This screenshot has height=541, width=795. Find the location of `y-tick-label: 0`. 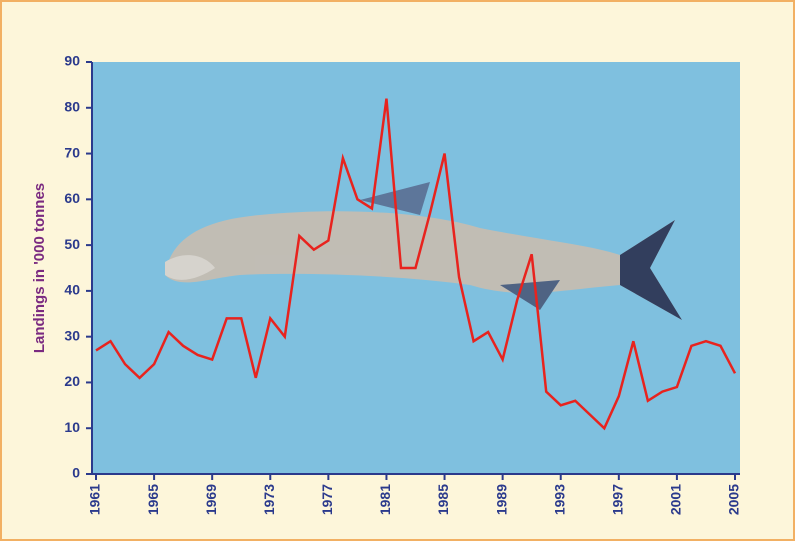

y-tick-label: 0 is located at coordinates (76, 473).